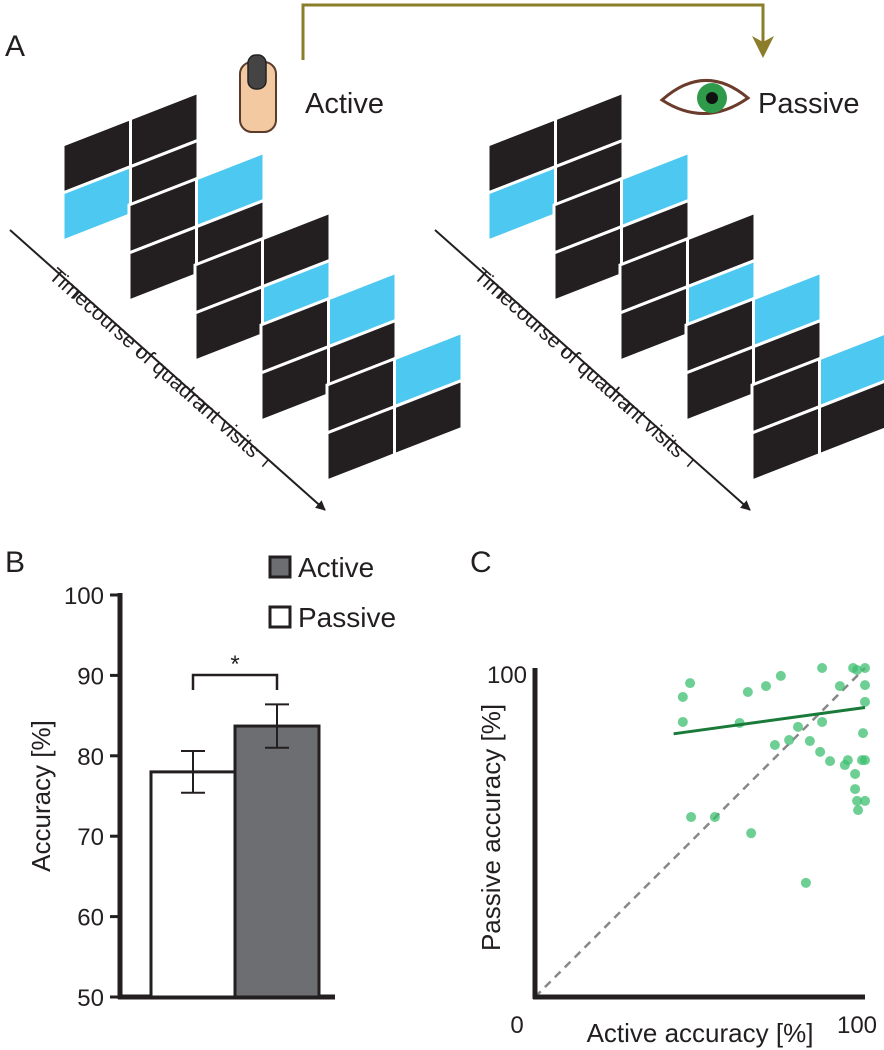 The image size is (884, 1050). I want to click on eye-icon, so click(705, 97).